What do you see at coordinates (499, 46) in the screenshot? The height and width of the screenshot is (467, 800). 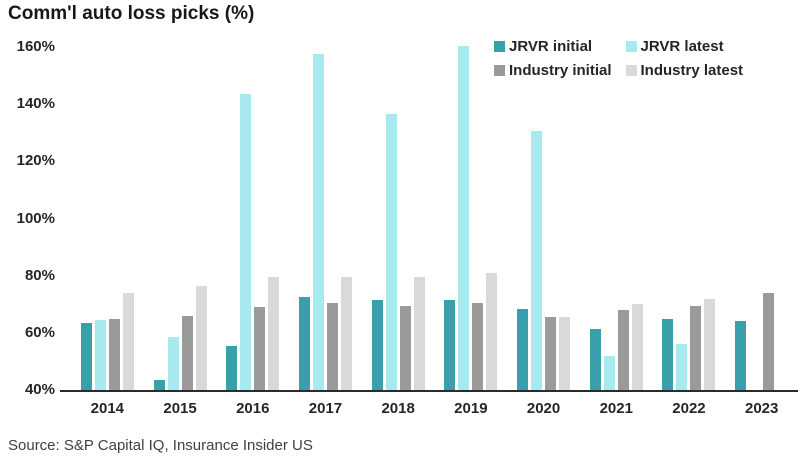 I see `legend-swatch-jrvr-initial` at bounding box center [499, 46].